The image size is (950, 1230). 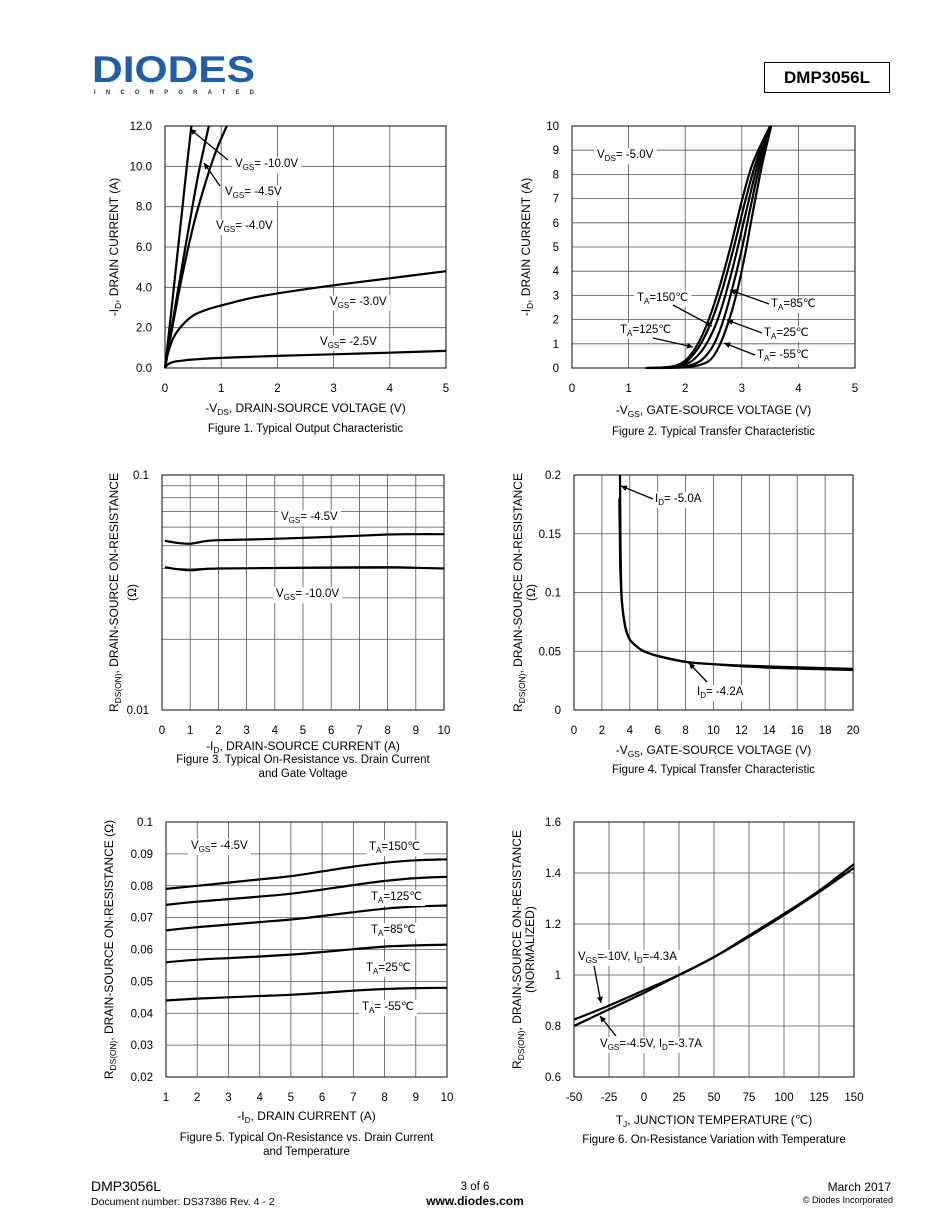 What do you see at coordinates (277, 389) in the screenshot?
I see `fig1-xtick-label: 2` at bounding box center [277, 389].